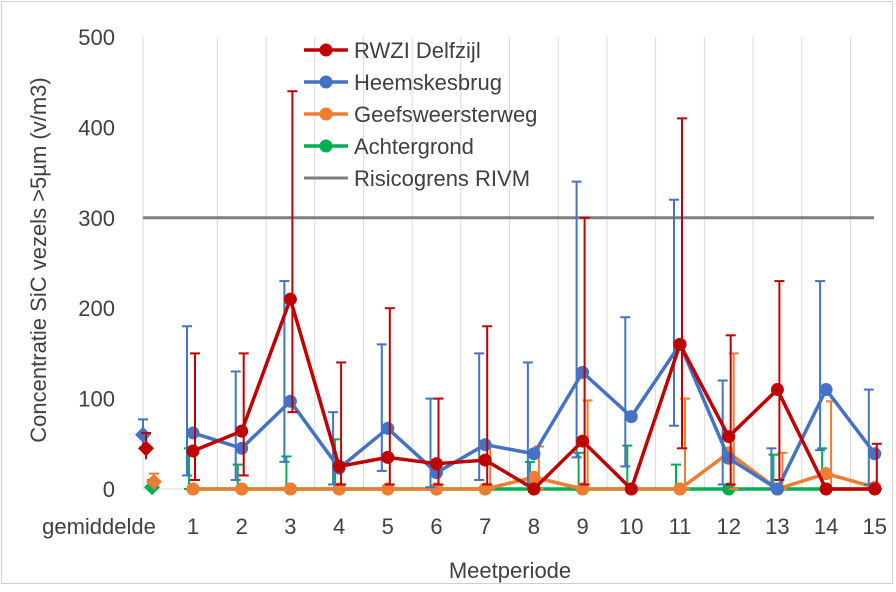  I want to click on x-tick-label: 10, so click(631, 526).